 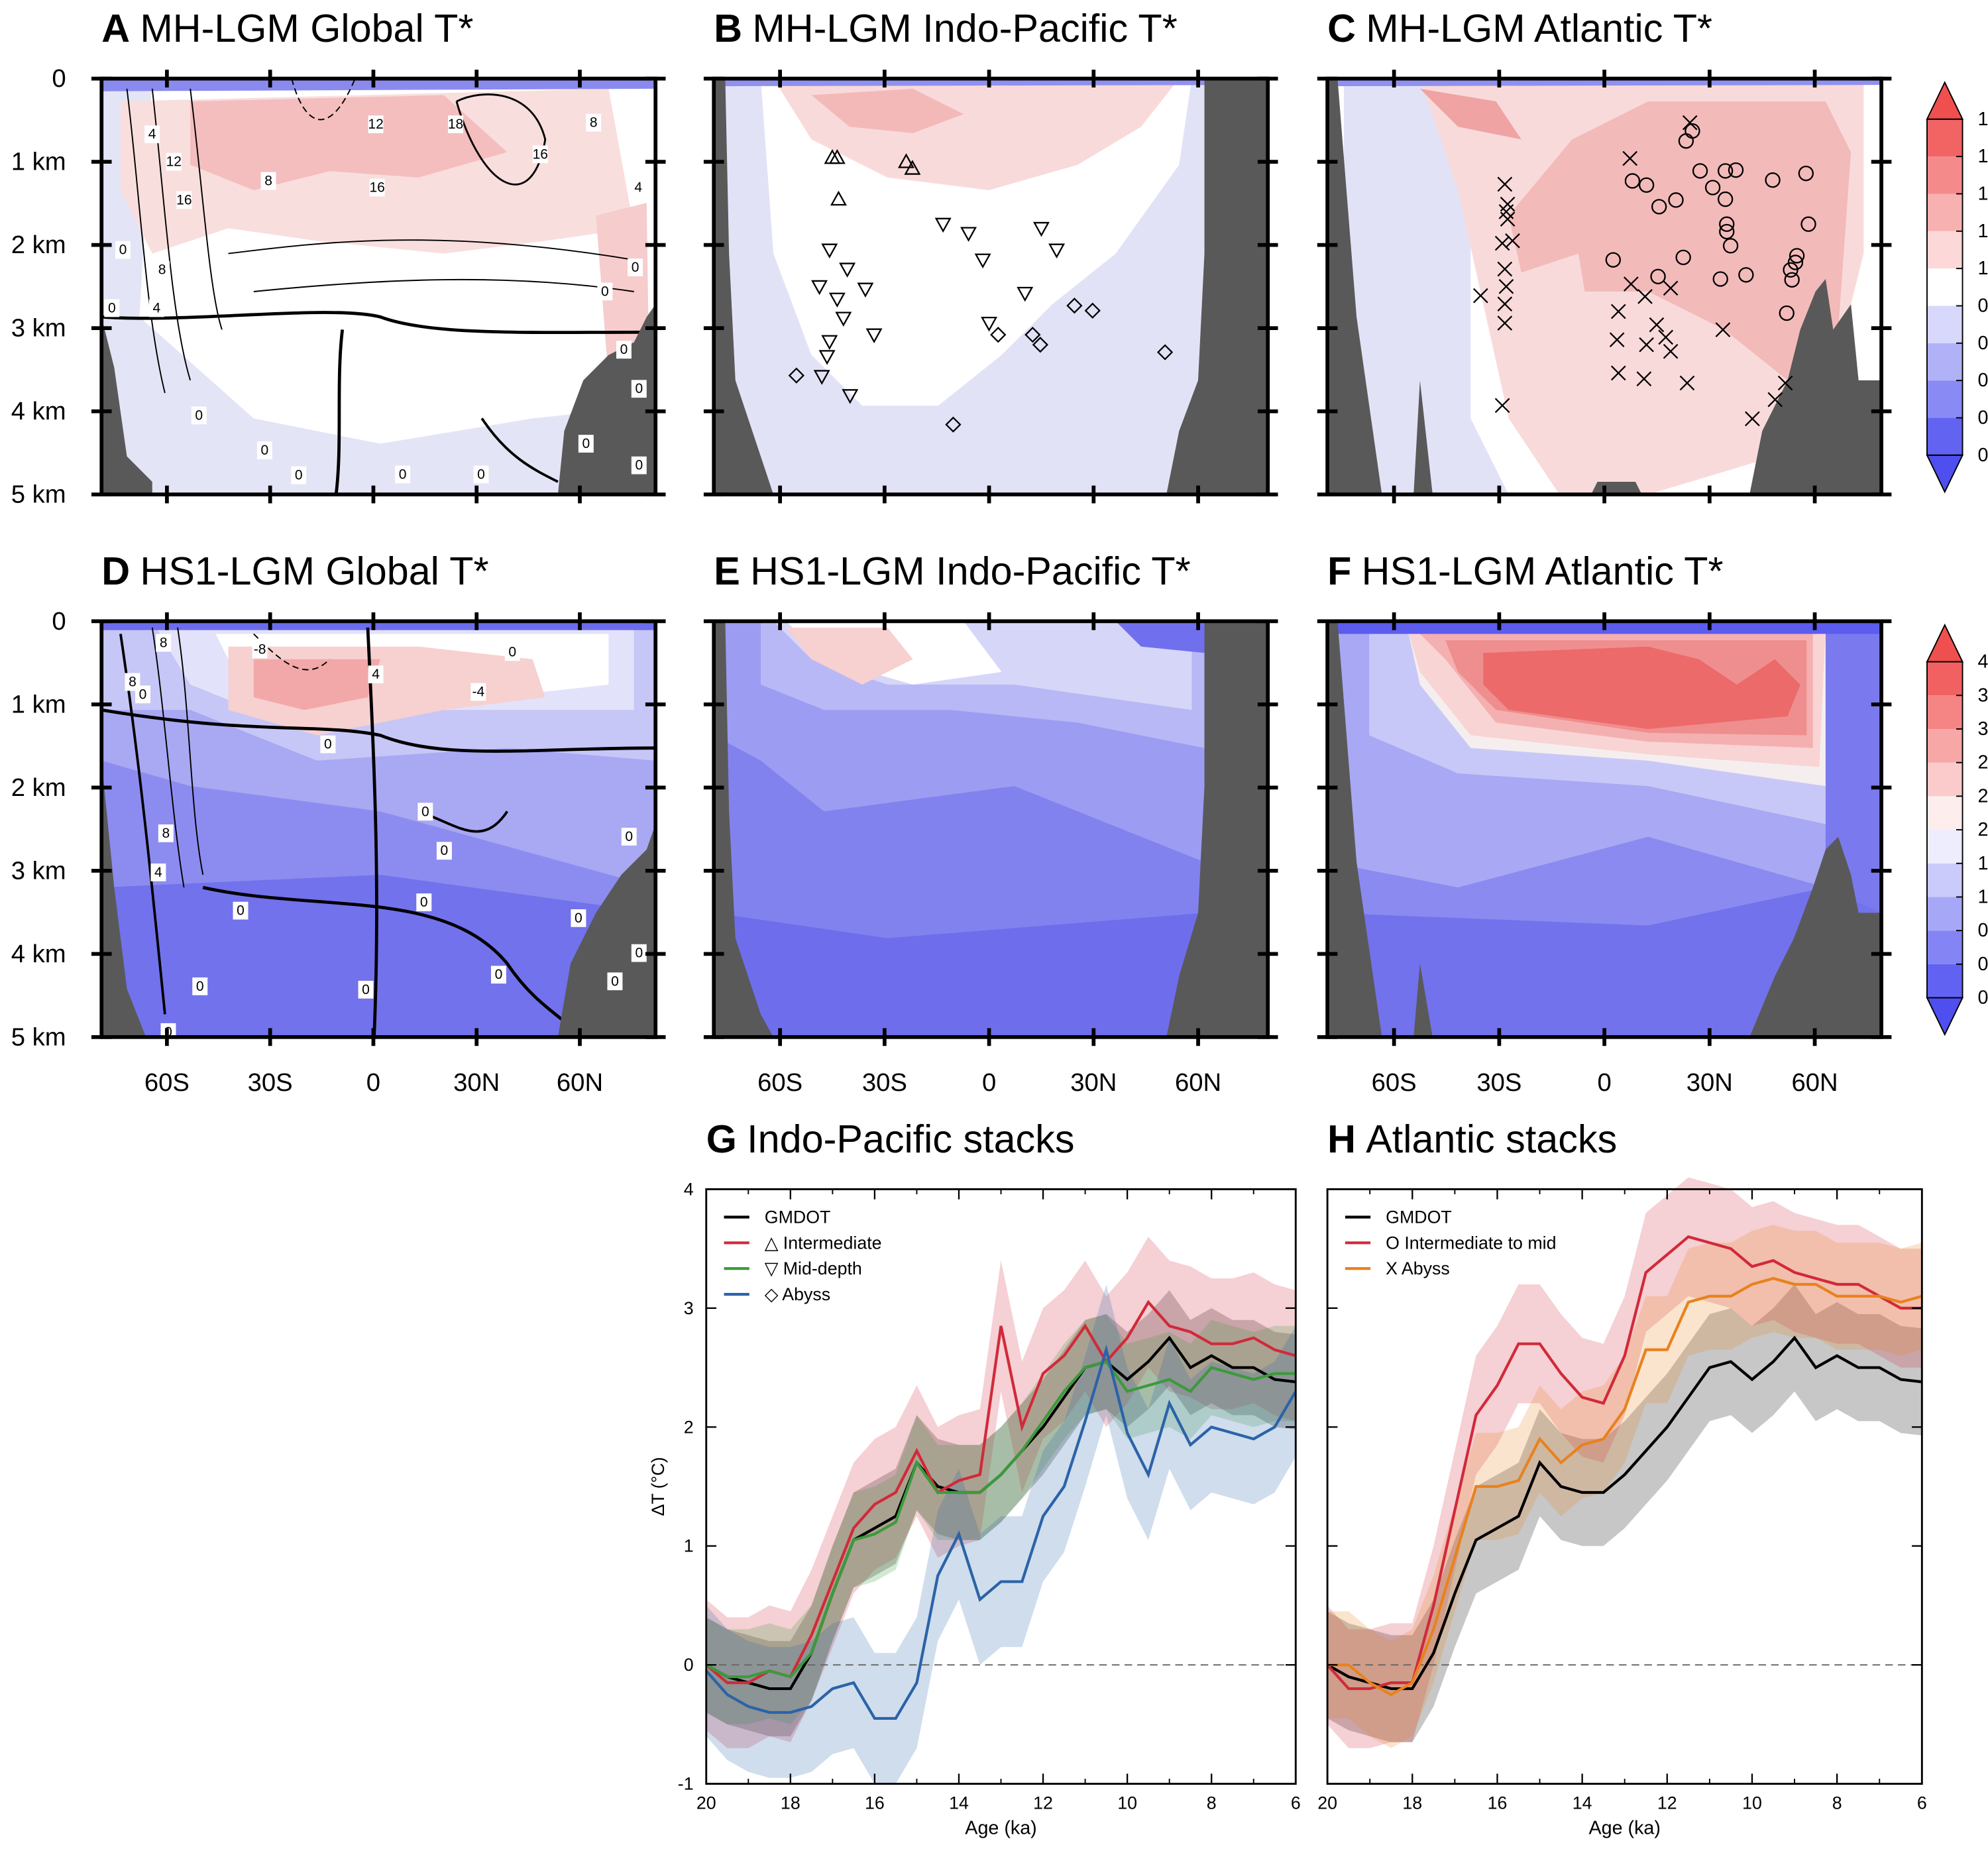 I want to click on y-tick-label: 0, so click(x=689, y=1665).